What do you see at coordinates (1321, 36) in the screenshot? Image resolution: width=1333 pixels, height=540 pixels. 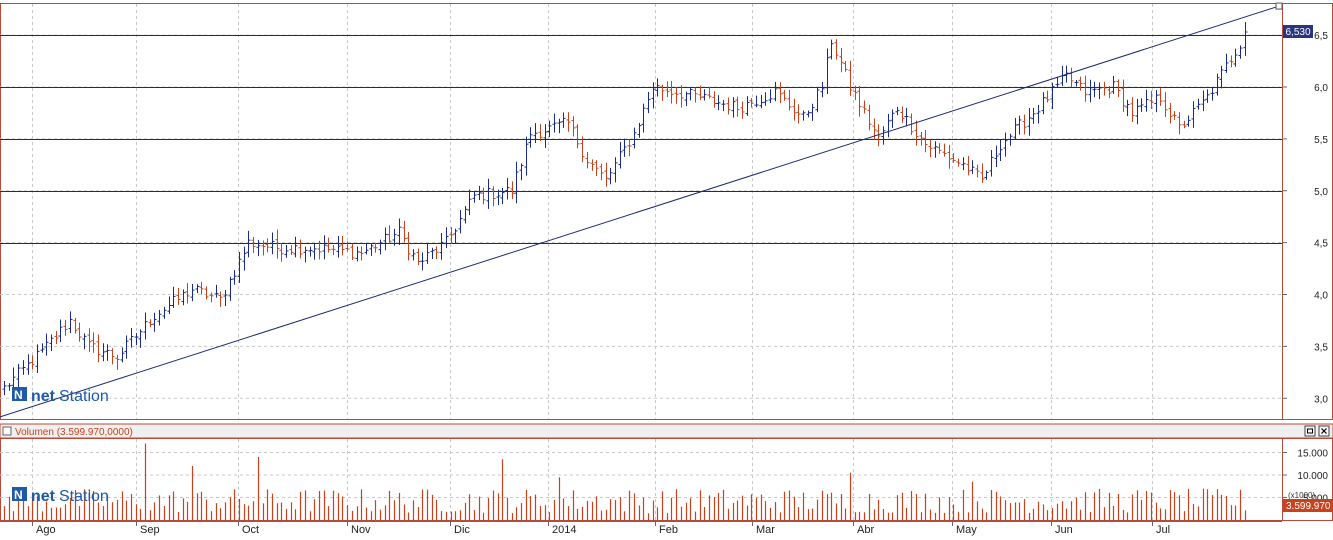 I see `price-tick-label: 6,5` at bounding box center [1321, 36].